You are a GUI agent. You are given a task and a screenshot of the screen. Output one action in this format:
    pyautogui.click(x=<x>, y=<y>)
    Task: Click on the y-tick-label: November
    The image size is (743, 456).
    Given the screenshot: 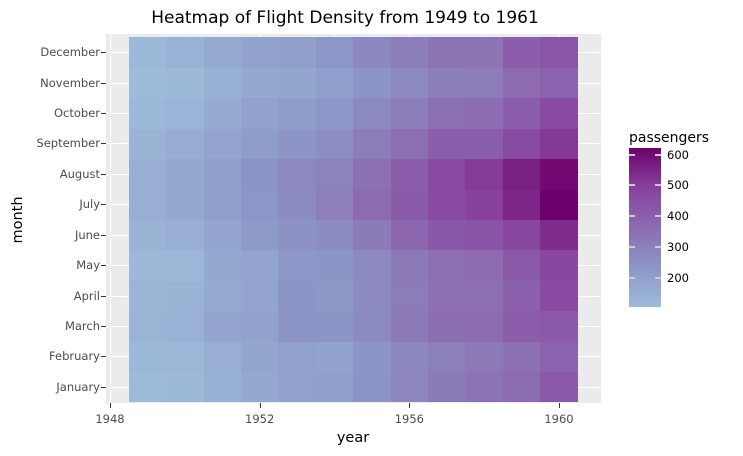 What is the action you would take?
    pyautogui.click(x=70, y=82)
    